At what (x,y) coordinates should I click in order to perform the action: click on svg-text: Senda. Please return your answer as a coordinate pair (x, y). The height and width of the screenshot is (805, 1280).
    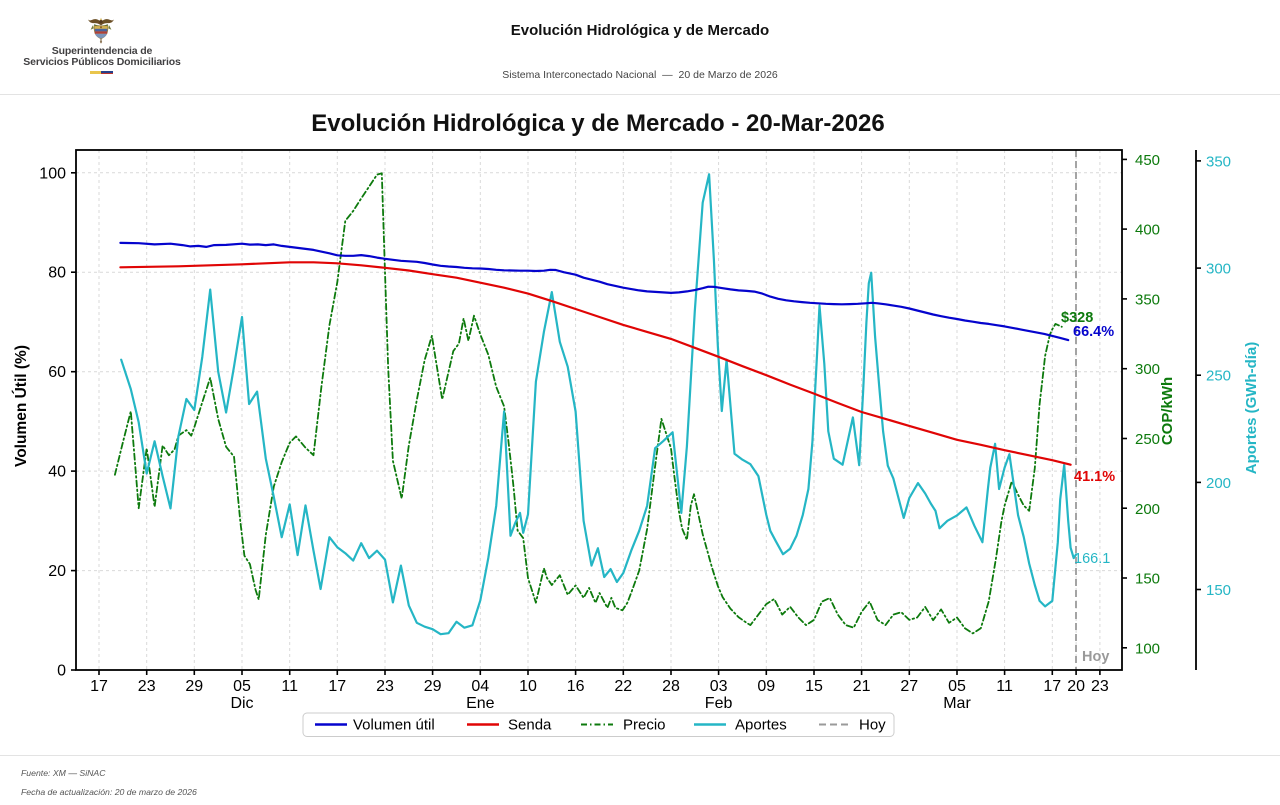
    Looking at the image, I should click on (530, 725).